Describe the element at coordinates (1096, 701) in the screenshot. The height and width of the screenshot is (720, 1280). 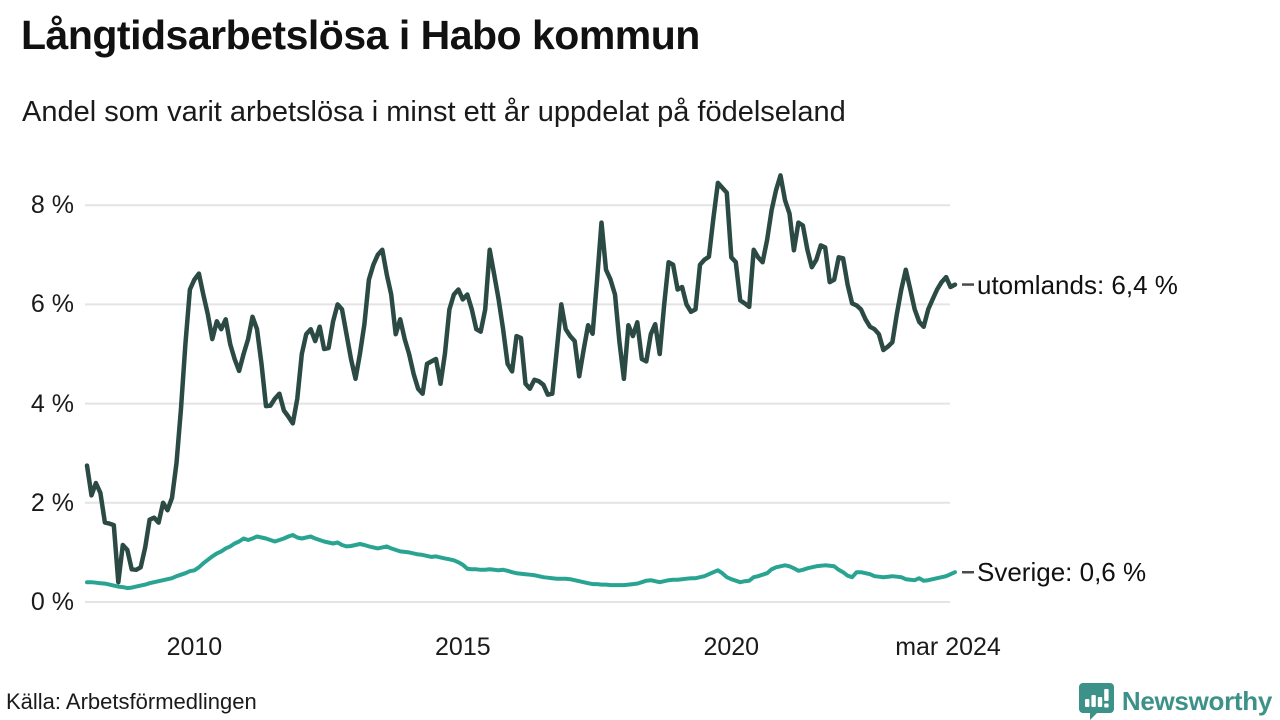
I see `newsworthy-icon` at that location.